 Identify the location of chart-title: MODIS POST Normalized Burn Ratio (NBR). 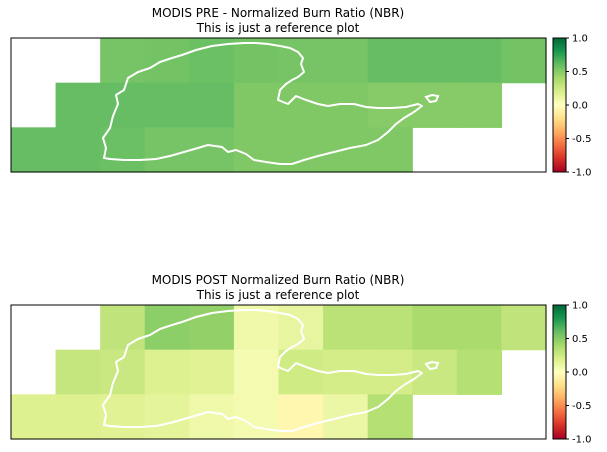
(278, 280).